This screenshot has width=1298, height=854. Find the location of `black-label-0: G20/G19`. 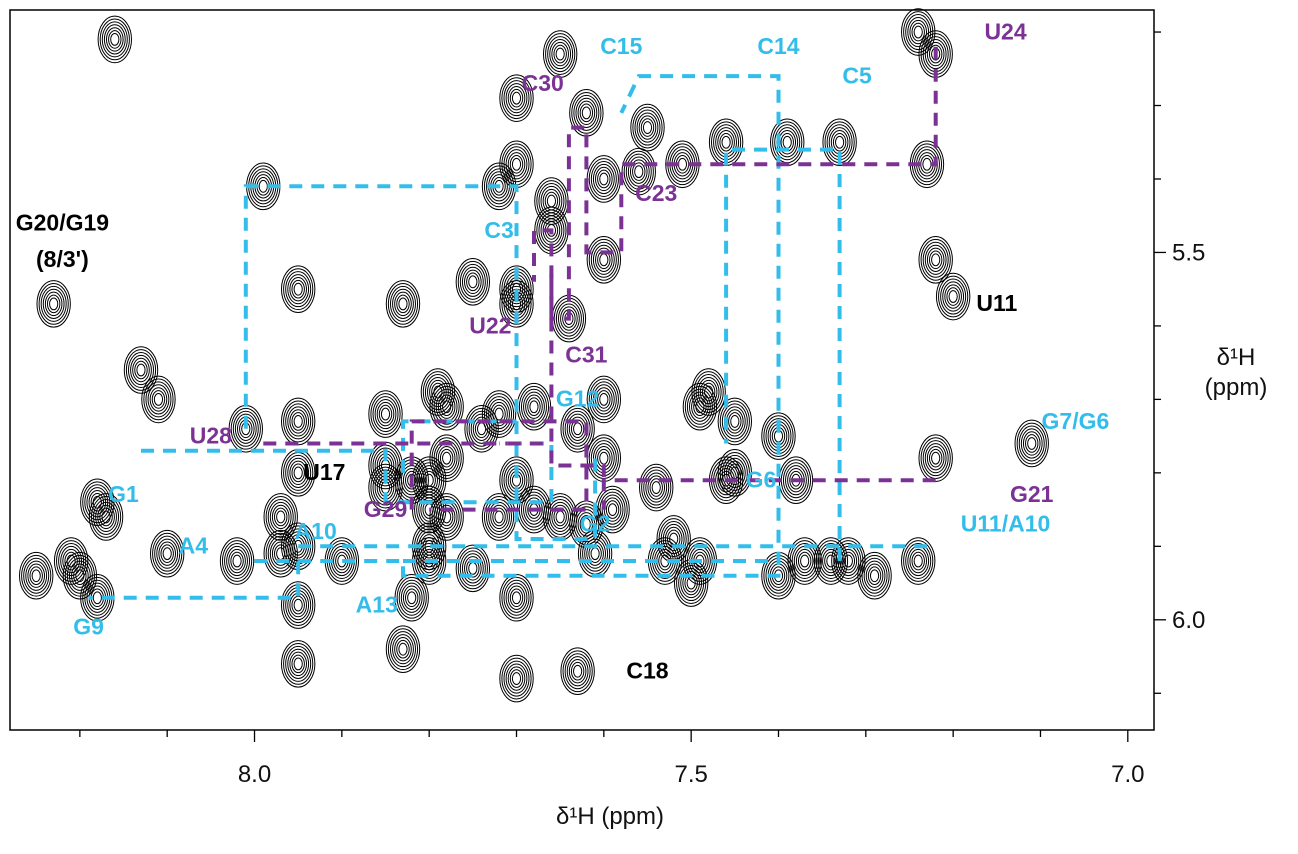

black-label-0: G20/G19 is located at coordinates (62, 222).